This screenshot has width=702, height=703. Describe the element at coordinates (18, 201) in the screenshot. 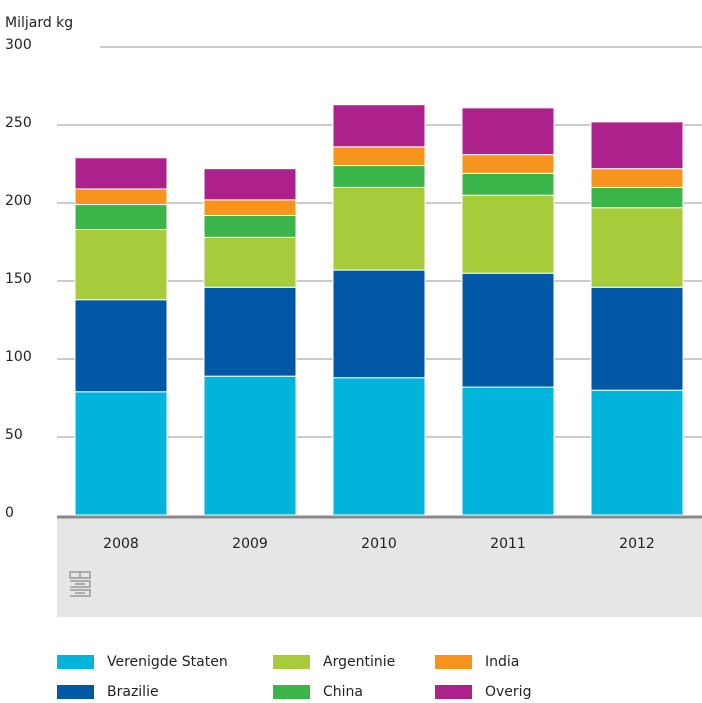

I see `y-tick-label: 200` at that location.